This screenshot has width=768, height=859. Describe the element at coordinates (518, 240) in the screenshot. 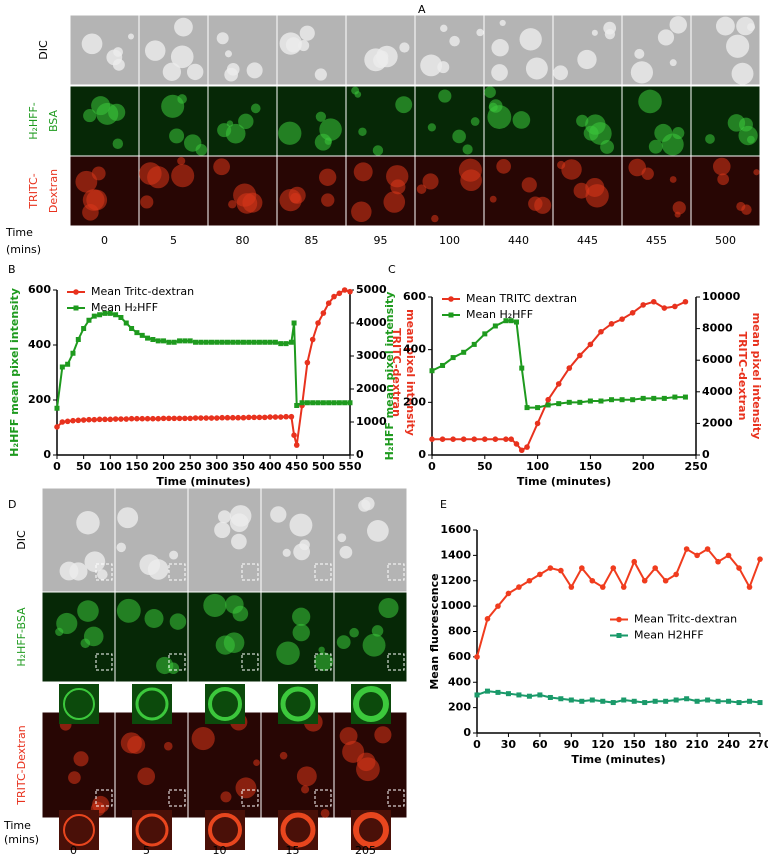

I see `time-value: 440` at that location.